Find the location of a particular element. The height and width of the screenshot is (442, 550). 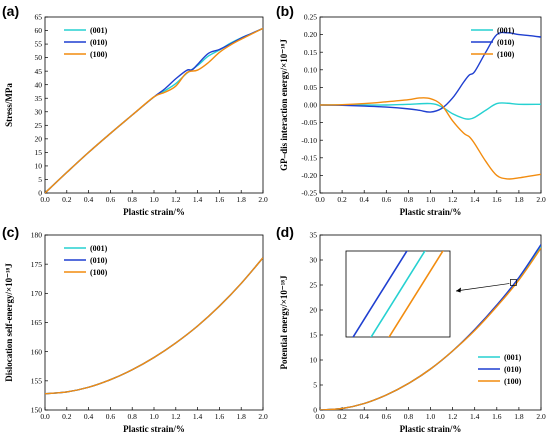

y-tick-label: 40 is located at coordinates (39, 84).